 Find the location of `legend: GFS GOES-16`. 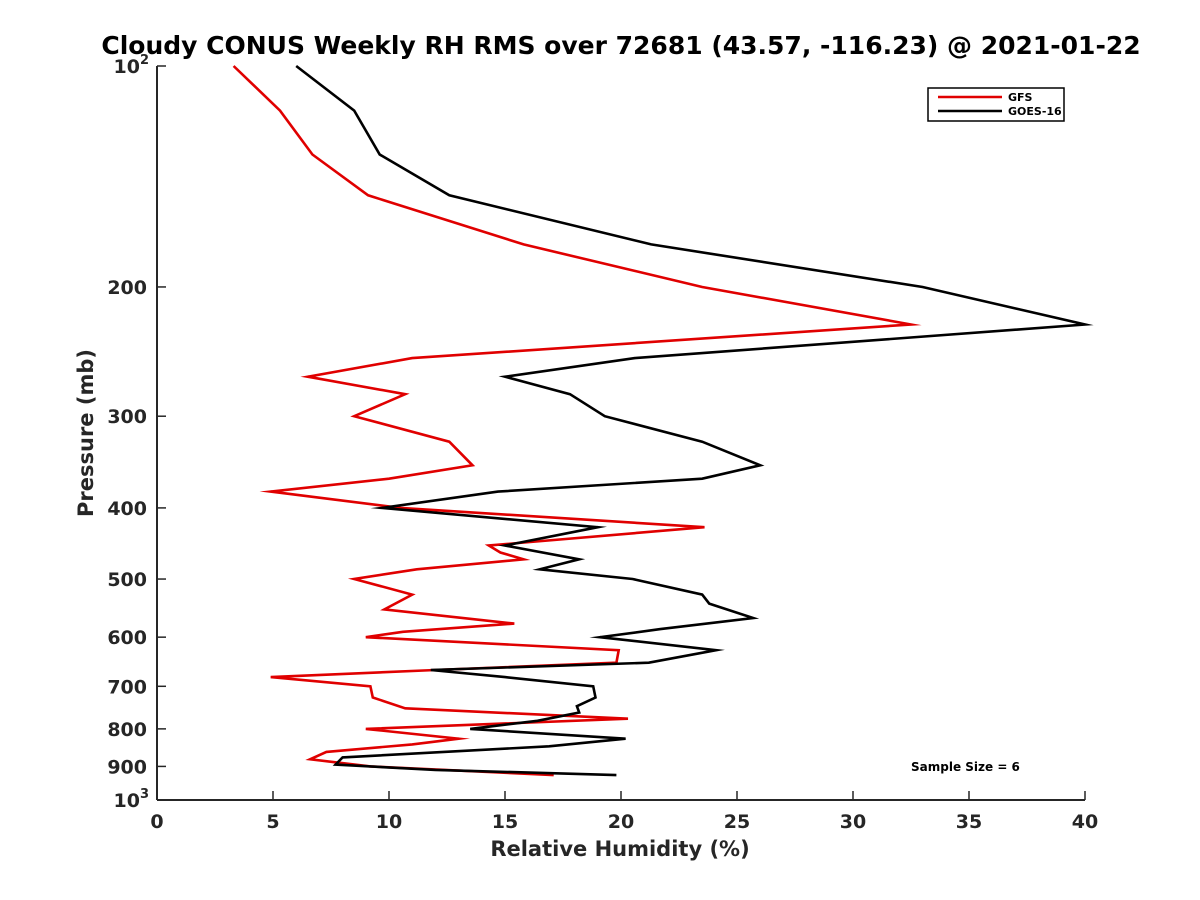

legend: GFS GOES-16 is located at coordinates (996, 104).